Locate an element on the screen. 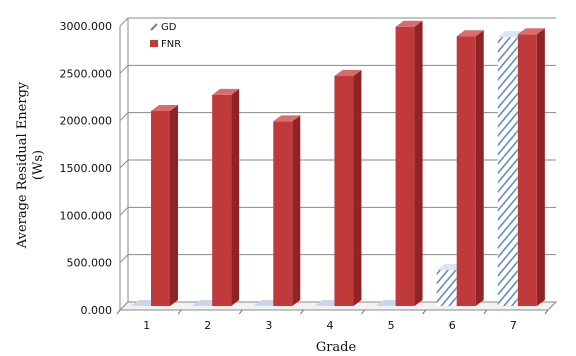 The image size is (576, 356). y-tick-label-2000.000: 2000.000 is located at coordinates (86, 121).